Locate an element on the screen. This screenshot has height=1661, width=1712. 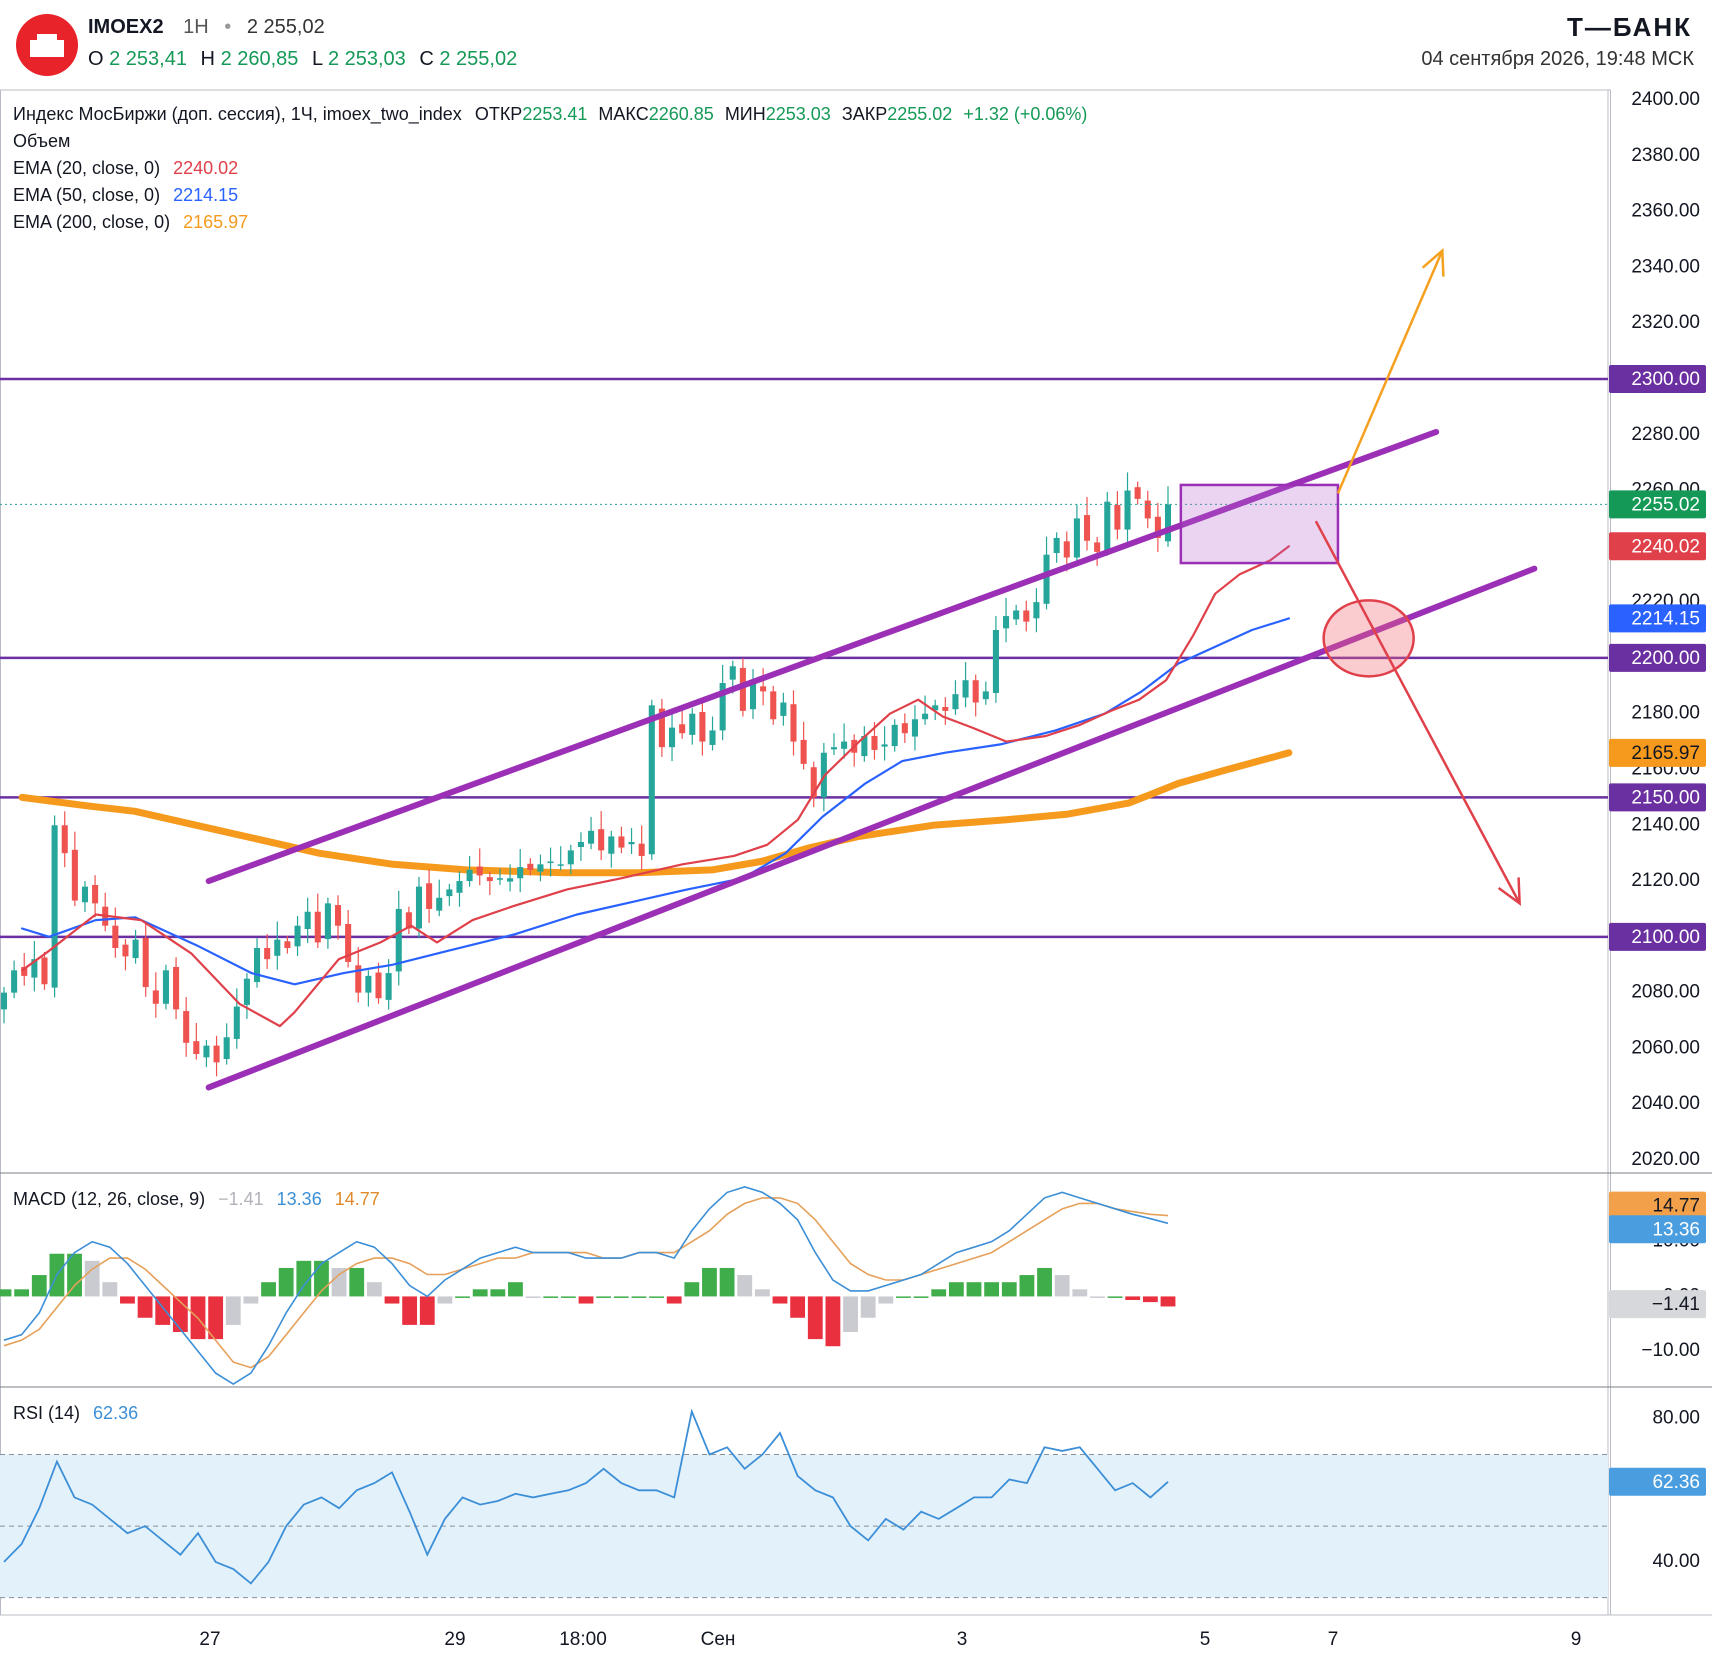
legend-ema20: EMA (20, close, 0) 2240.02 is located at coordinates (125, 168).